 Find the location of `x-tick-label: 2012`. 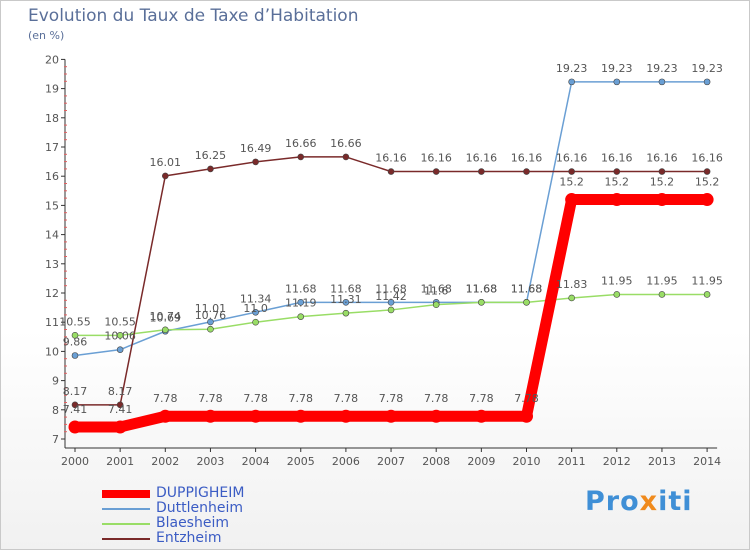

x-tick-label: 2012 is located at coordinates (617, 461).